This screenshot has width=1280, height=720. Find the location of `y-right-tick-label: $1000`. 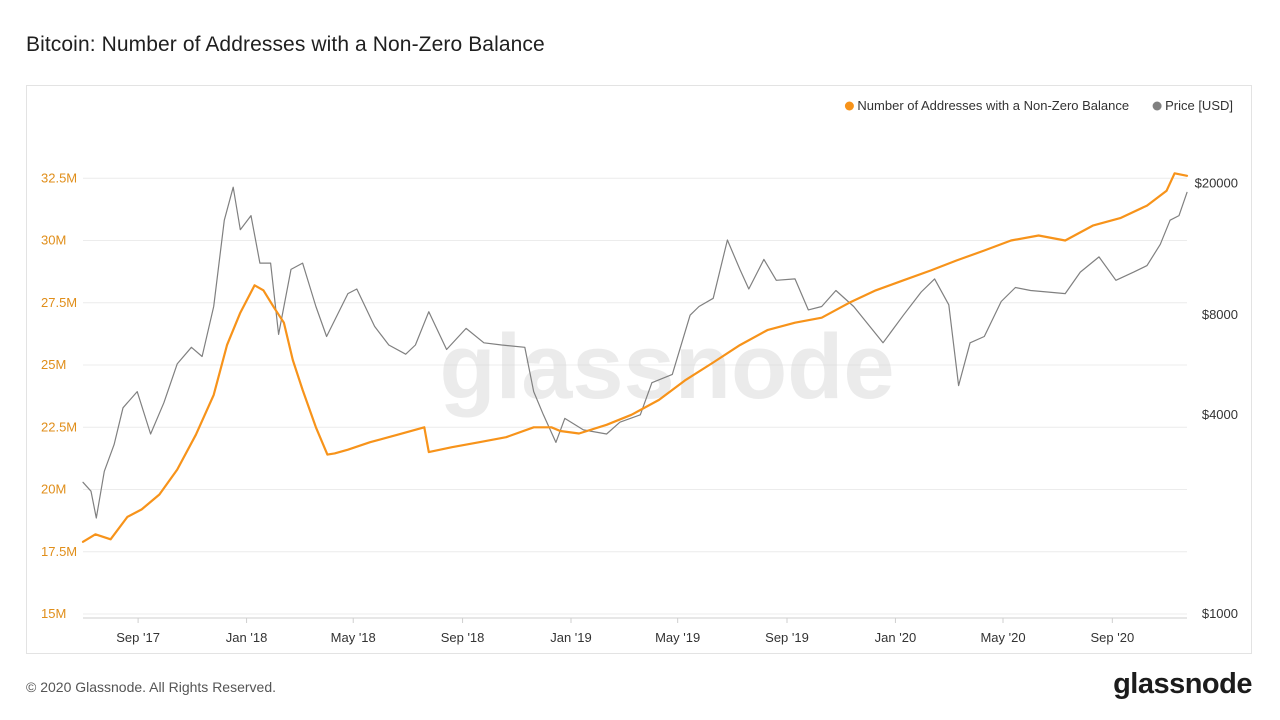

y-right-tick-label: $1000 is located at coordinates (1220, 613).